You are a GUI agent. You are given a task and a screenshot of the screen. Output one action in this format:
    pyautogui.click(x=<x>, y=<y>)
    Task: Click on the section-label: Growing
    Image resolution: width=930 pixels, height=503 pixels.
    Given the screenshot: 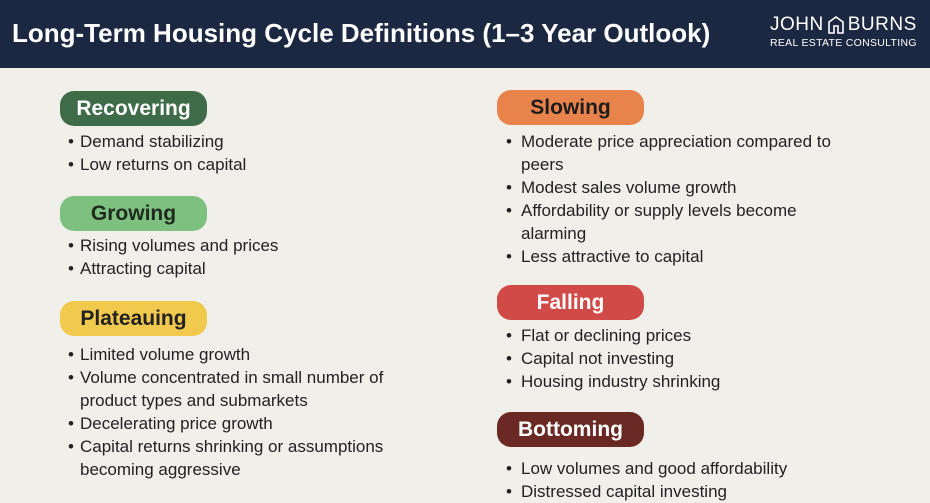 What is the action you would take?
    pyautogui.click(x=133, y=213)
    